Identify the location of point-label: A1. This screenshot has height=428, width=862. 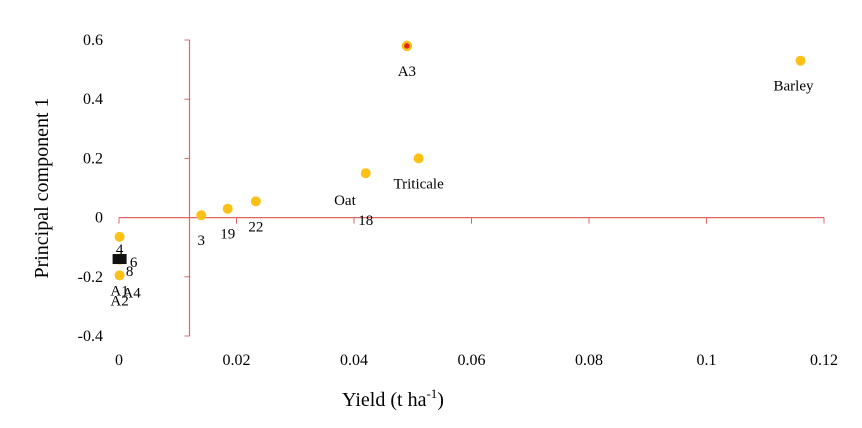
(119, 291).